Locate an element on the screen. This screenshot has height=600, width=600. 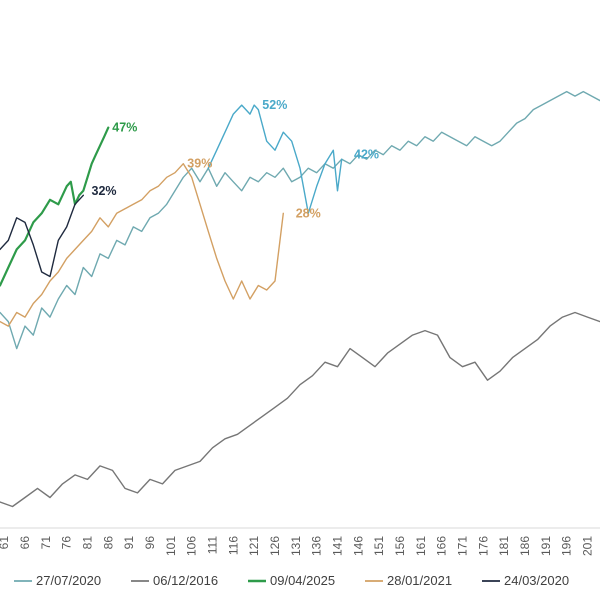
legend-label-3: 28/01/2021 is located at coordinates (419, 580).